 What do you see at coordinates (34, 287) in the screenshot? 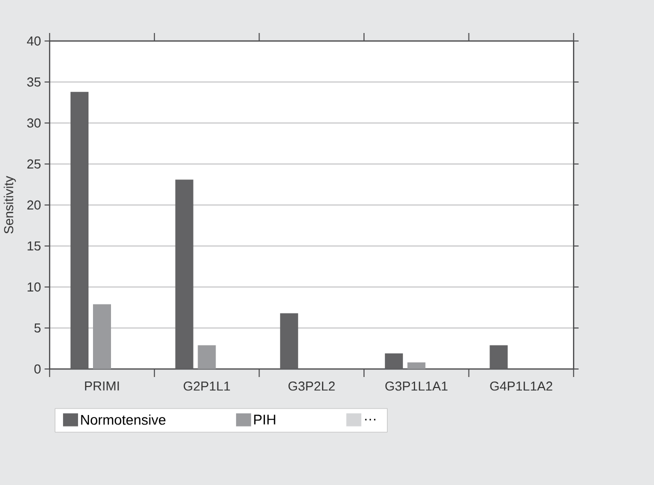
I see `y-tick-label: 10` at bounding box center [34, 287].